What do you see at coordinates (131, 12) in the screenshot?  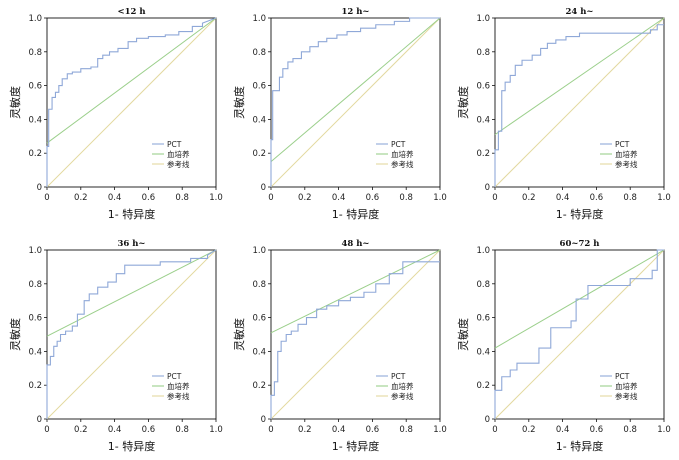 I see `panel-title: <12 h` at bounding box center [131, 12].